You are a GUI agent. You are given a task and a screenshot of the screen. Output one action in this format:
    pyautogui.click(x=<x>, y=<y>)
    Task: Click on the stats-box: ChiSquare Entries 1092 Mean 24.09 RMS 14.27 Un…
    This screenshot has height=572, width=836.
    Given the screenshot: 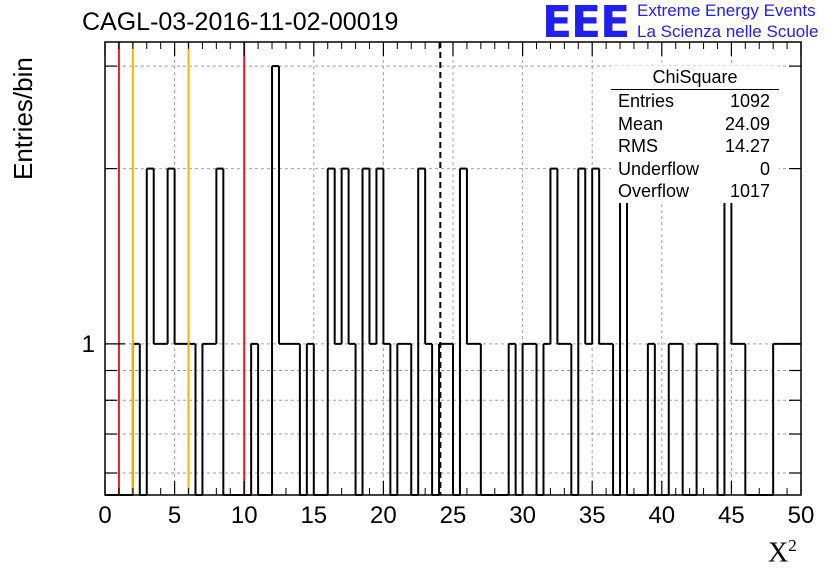 What is the action you would take?
    pyautogui.click(x=695, y=134)
    